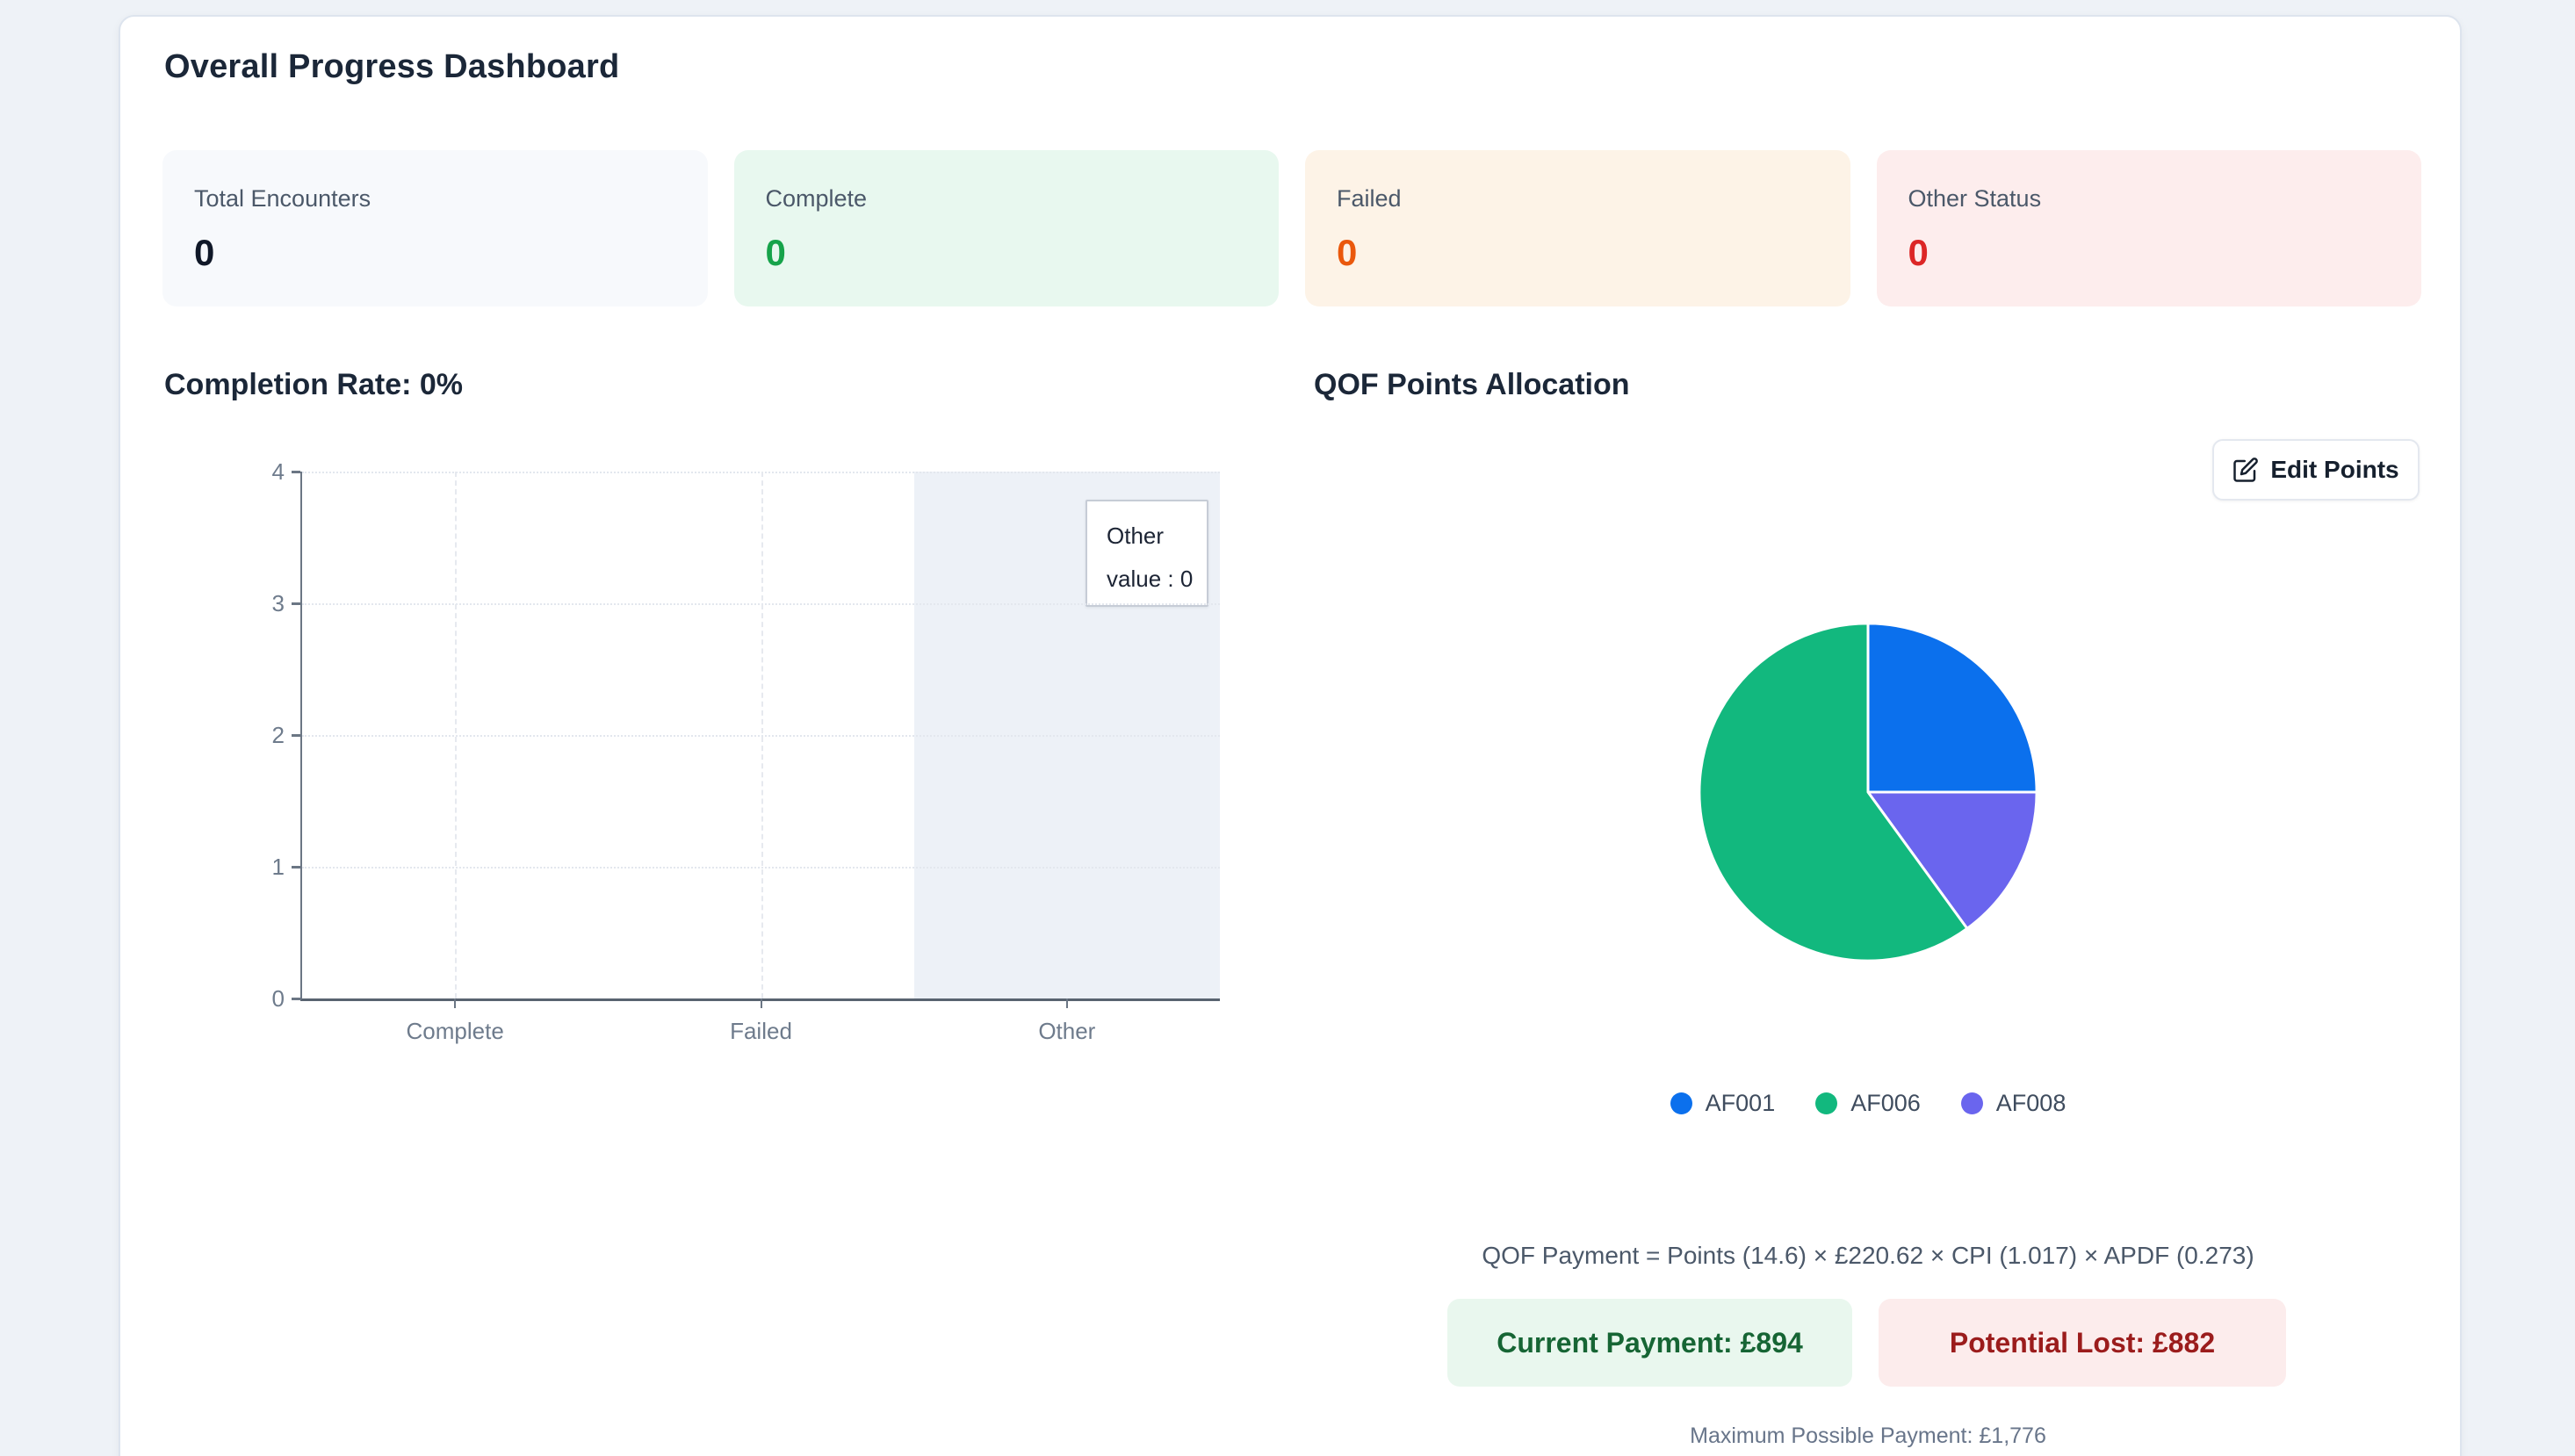 The width and height of the screenshot is (2575, 1456). I want to click on edit-pencil-icon, so click(2246, 470).